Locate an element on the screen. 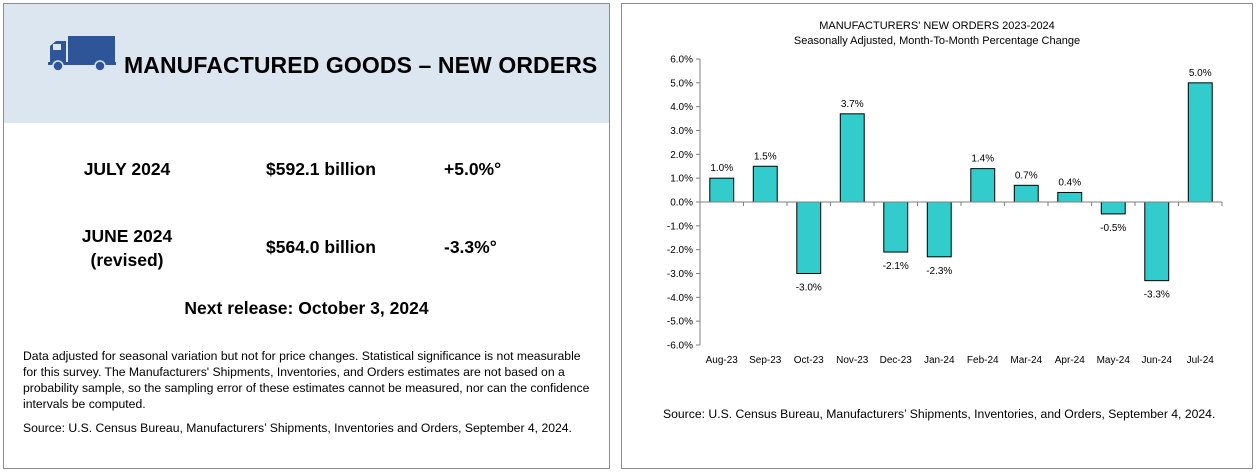  y-tick-label: 5.0% is located at coordinates (681, 83).